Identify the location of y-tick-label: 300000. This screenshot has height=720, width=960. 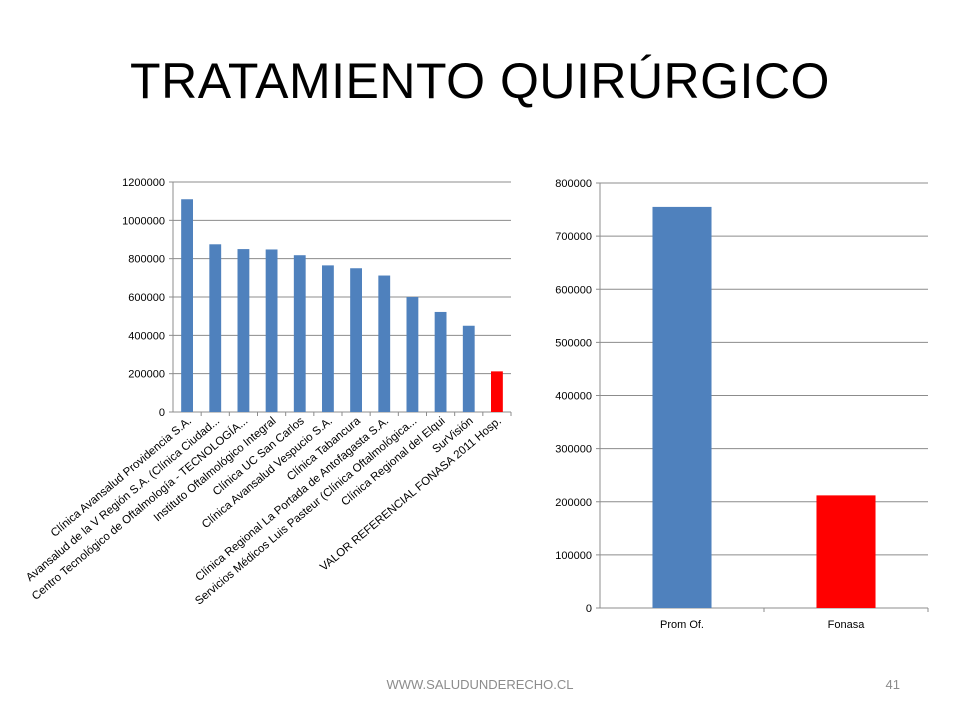
(573, 450).